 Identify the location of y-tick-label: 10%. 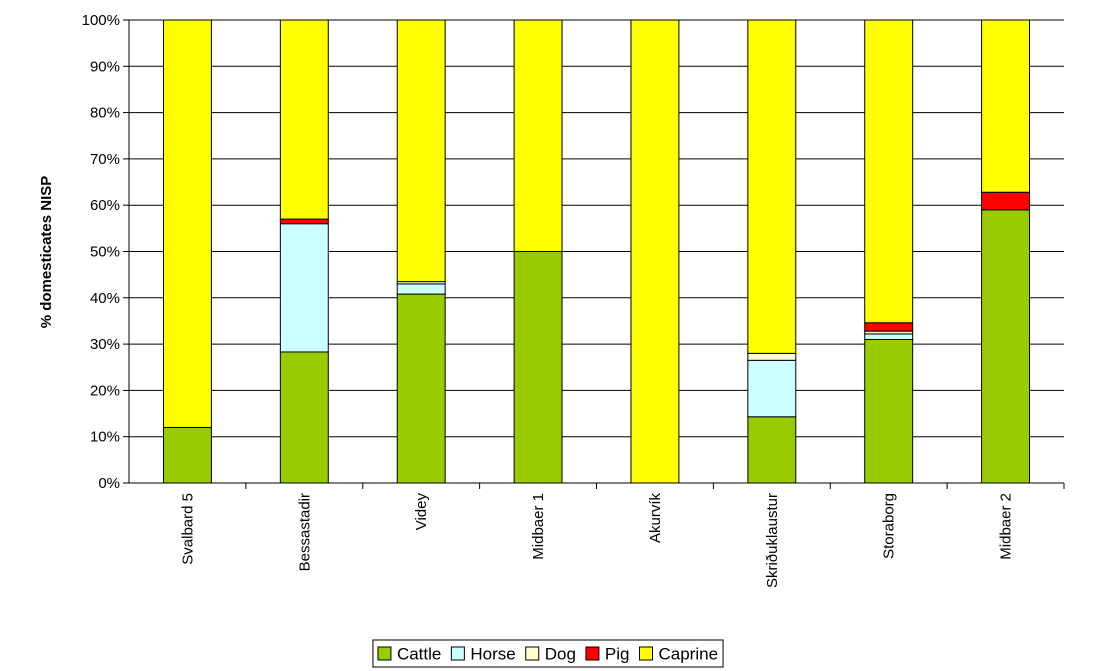
(105, 437).